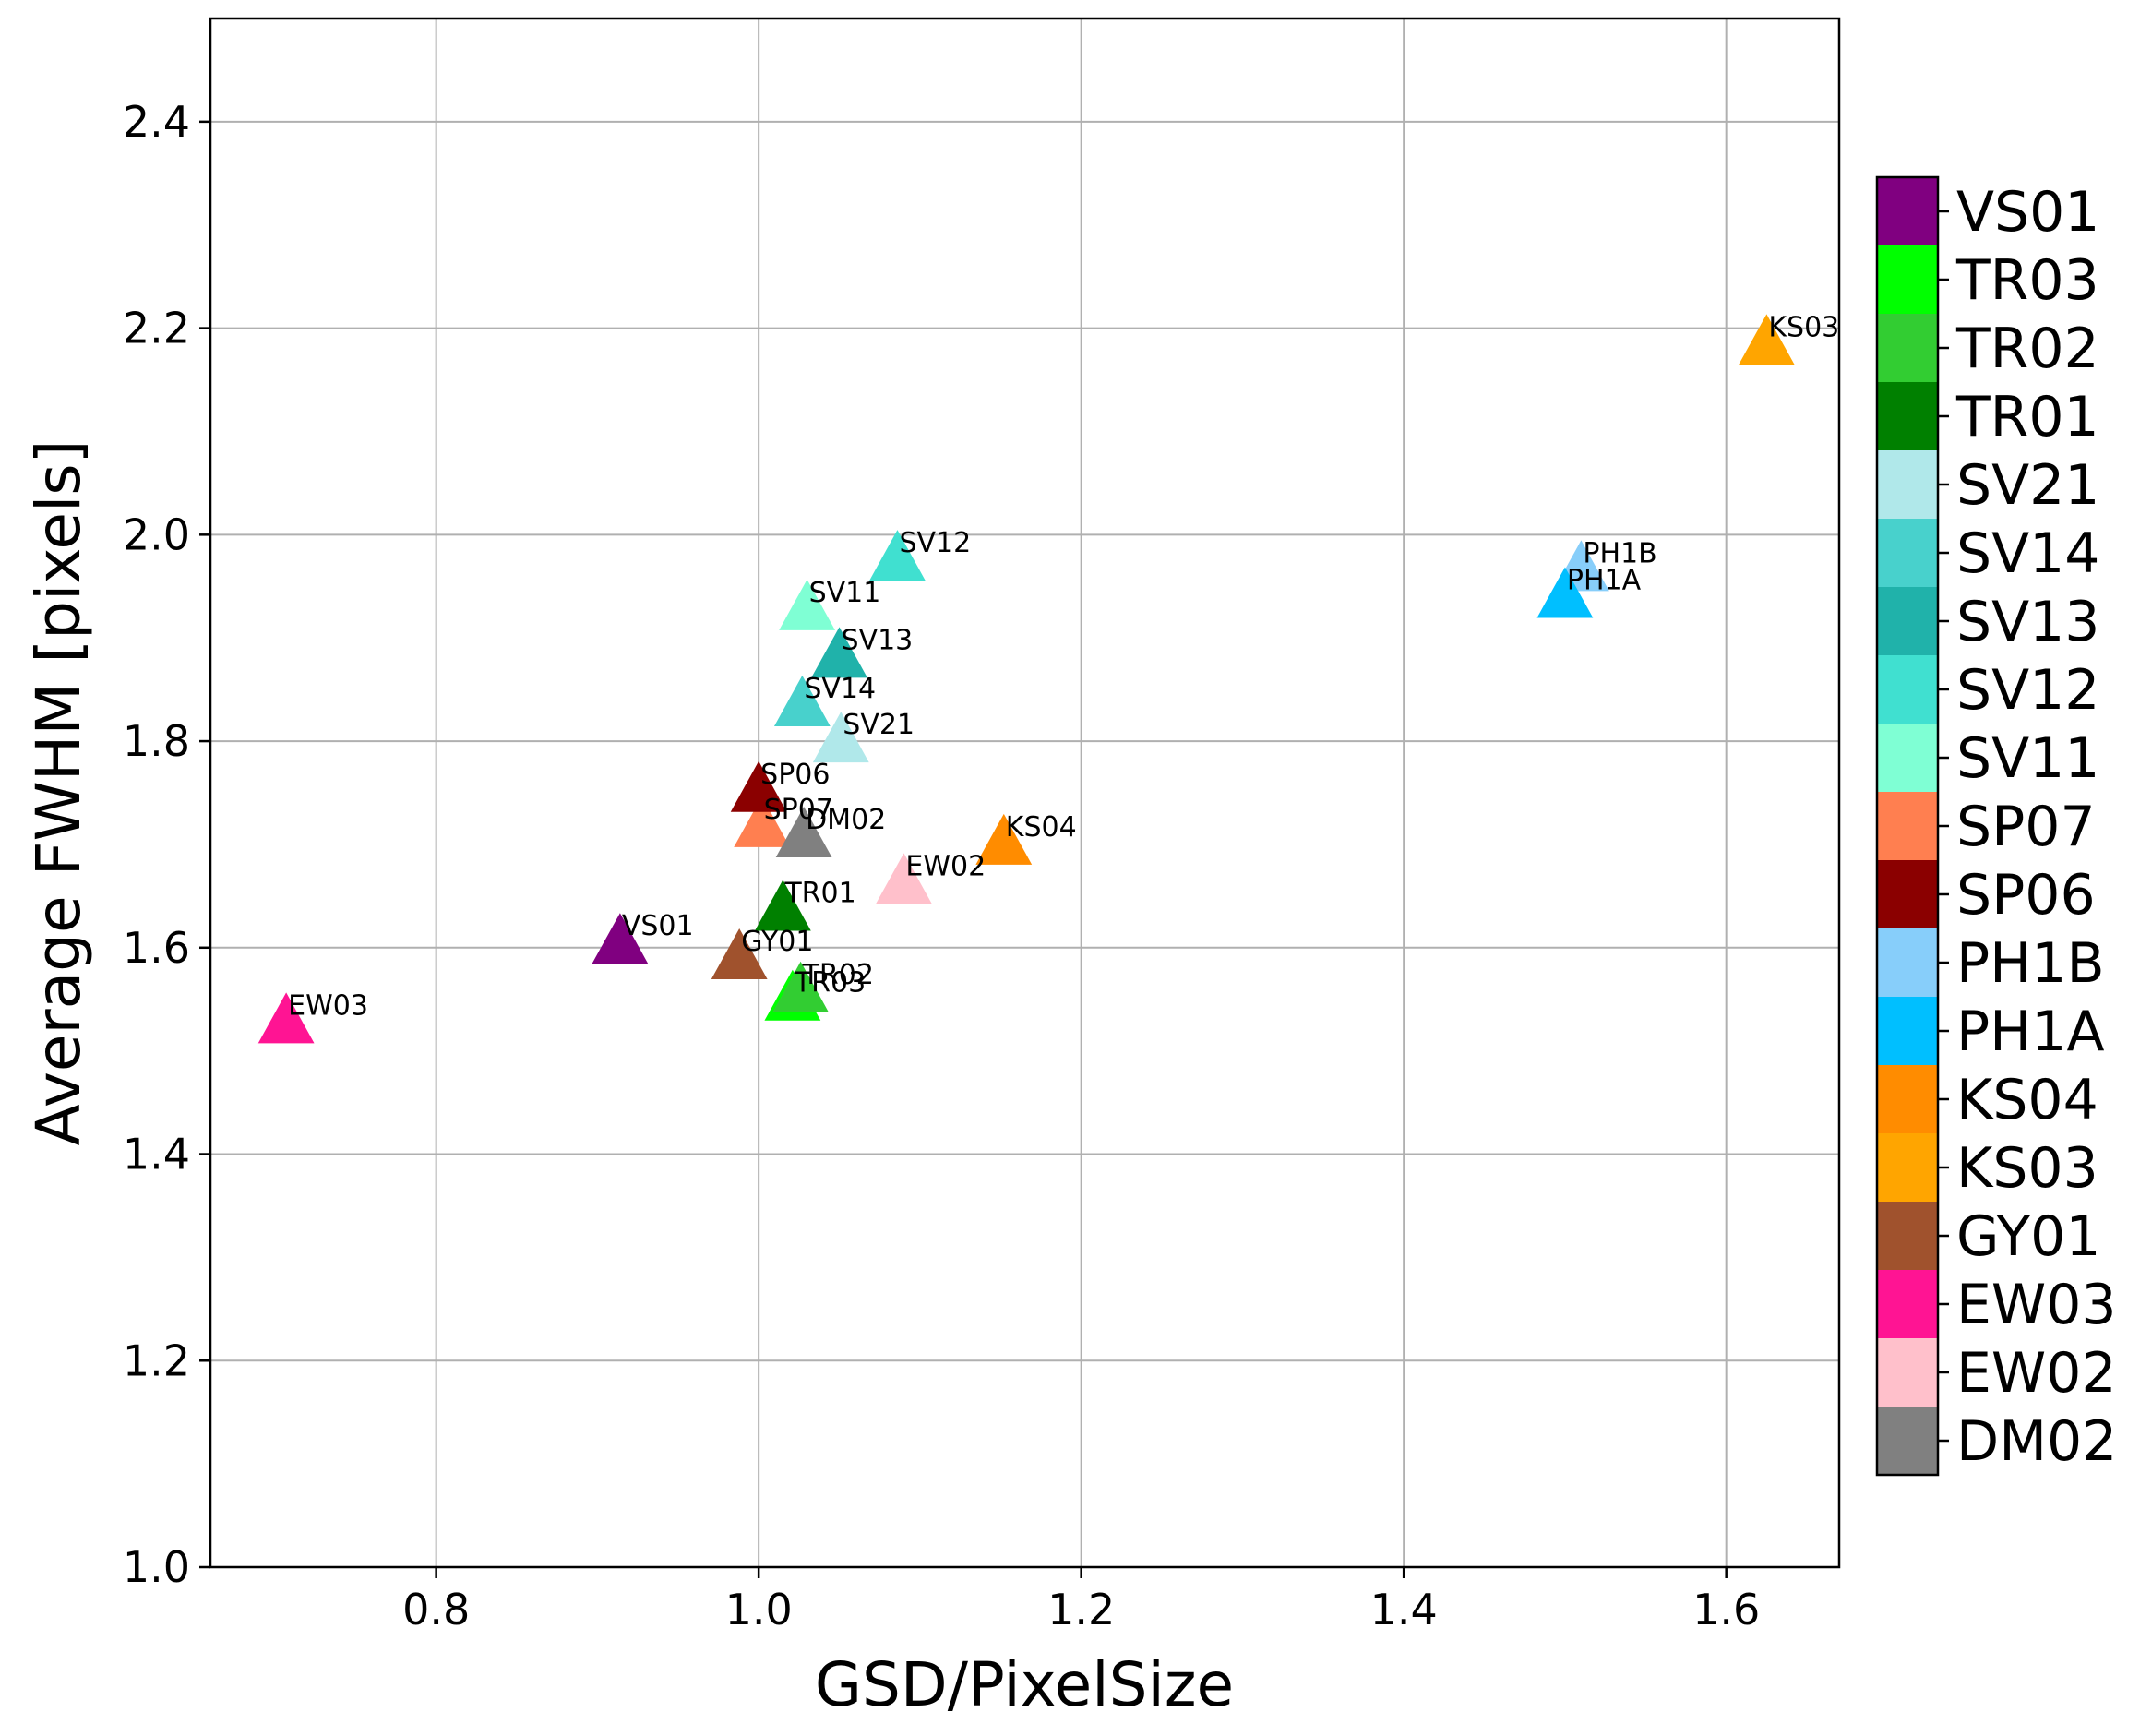 The width and height of the screenshot is (2152, 1736). Describe the element at coordinates (156, 122) in the screenshot. I see `y-tick-label: 2.4` at that location.